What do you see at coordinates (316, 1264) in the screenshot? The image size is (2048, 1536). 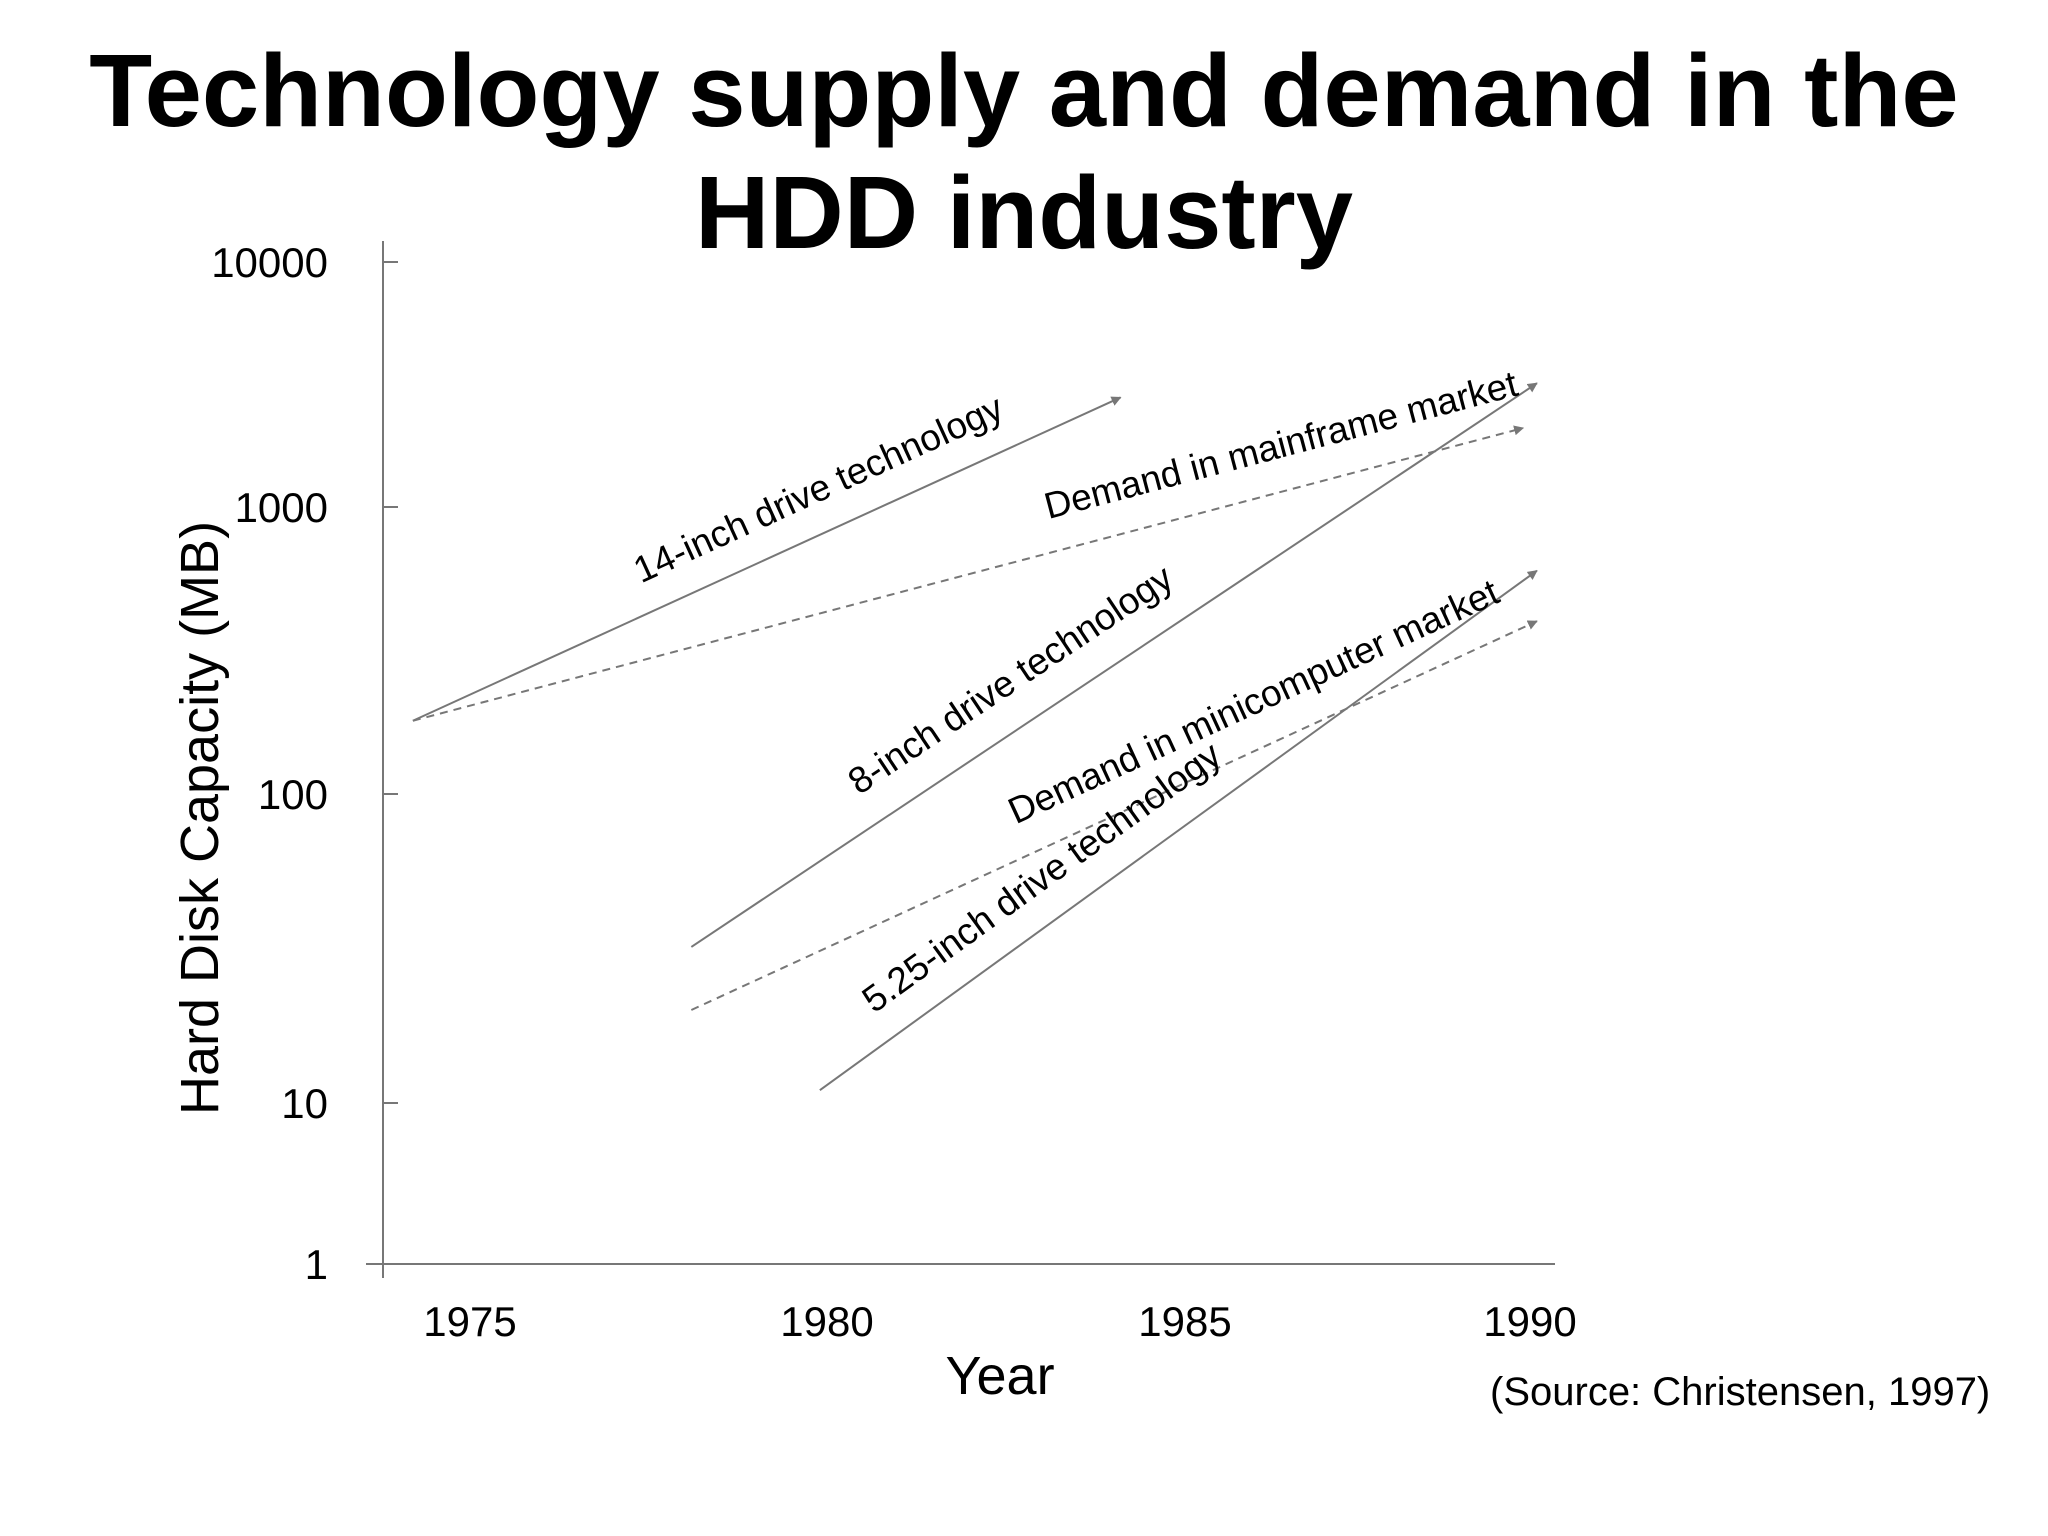 I see `y-tick-label: 1` at bounding box center [316, 1264].